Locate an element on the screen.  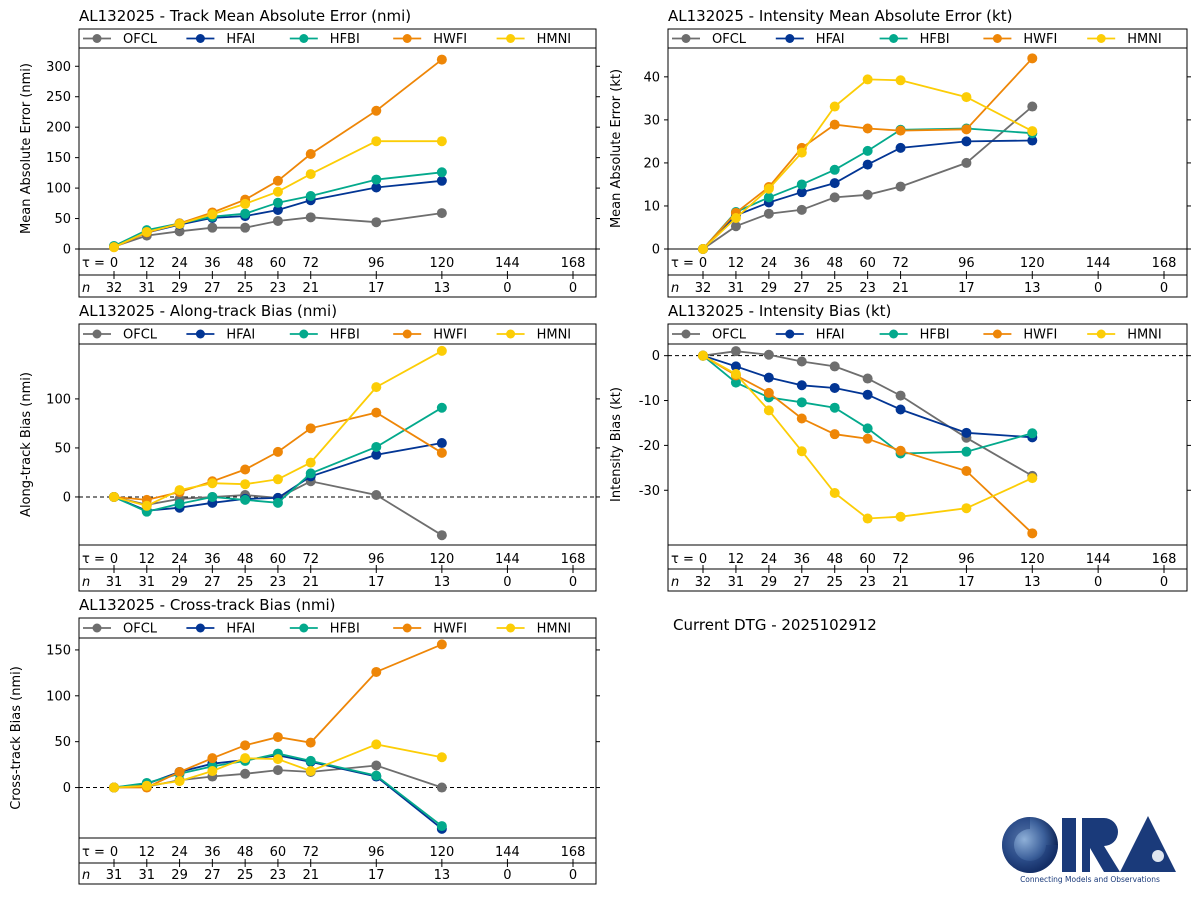
cira-logo: Connecting Models and Observations is located at coordinates (1090, 847).